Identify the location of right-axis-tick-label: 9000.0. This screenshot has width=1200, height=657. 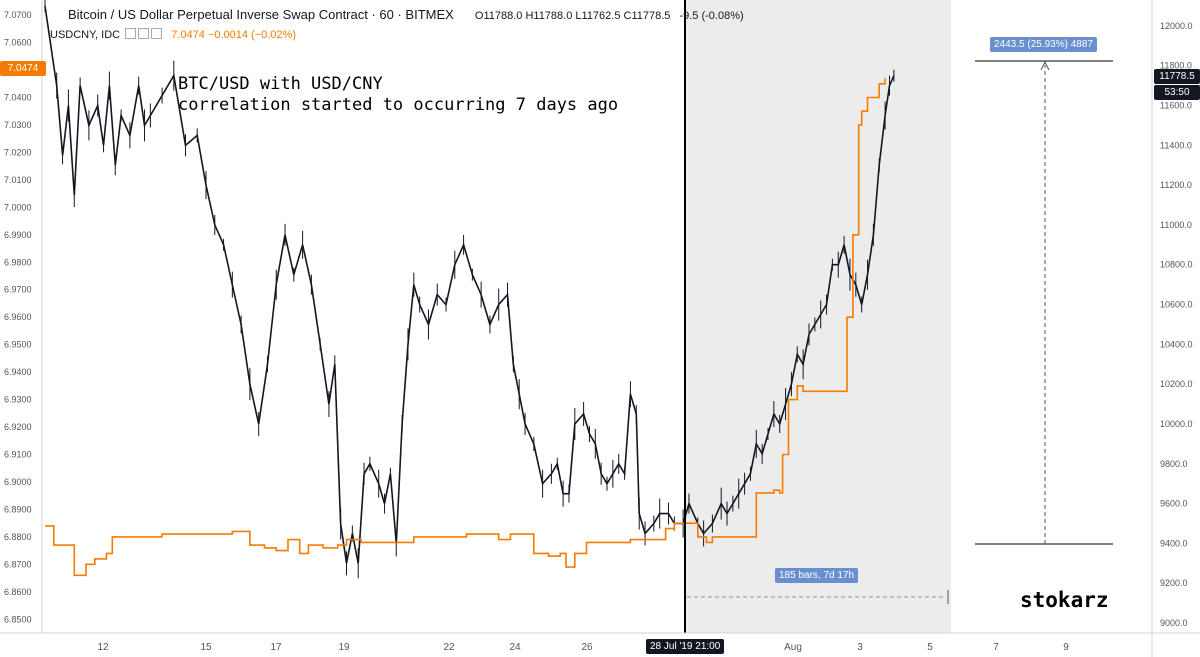
(1174, 623).